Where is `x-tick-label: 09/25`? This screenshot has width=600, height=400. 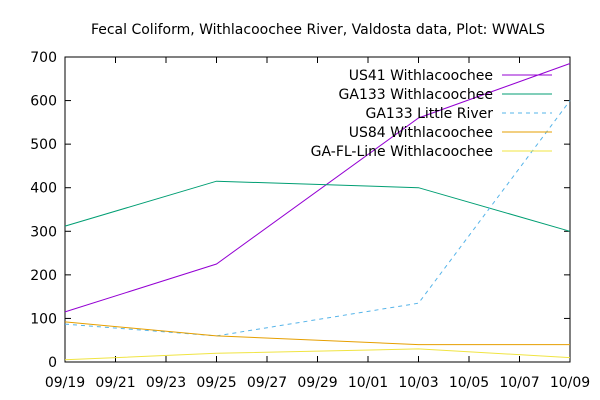
x-tick-label: 09/25 is located at coordinates (216, 383).